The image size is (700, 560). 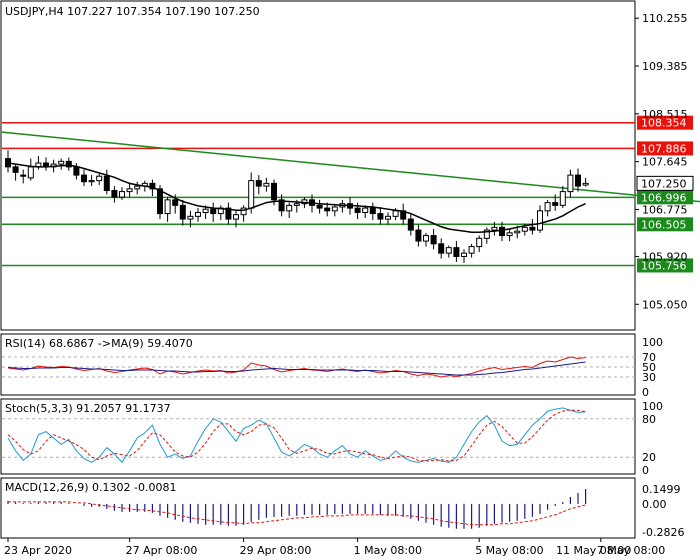 What do you see at coordinates (296, 435) in the screenshot?
I see `stoch-k-line` at bounding box center [296, 435].